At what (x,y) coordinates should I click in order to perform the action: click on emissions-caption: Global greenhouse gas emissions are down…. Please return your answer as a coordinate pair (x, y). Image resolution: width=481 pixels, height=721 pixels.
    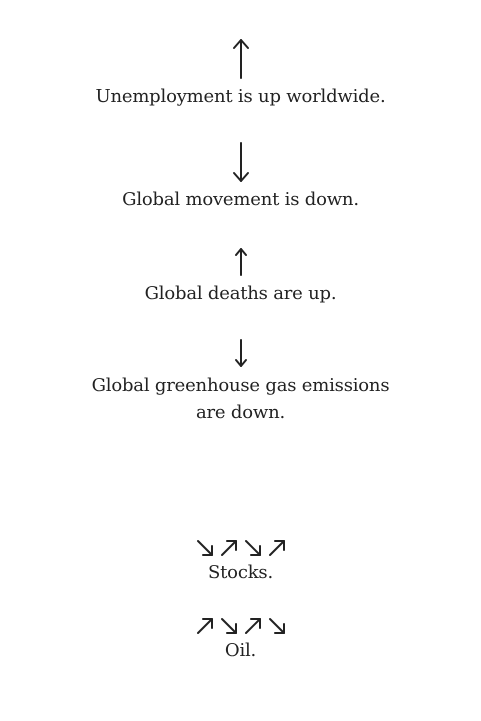
    Looking at the image, I should click on (240, 399).